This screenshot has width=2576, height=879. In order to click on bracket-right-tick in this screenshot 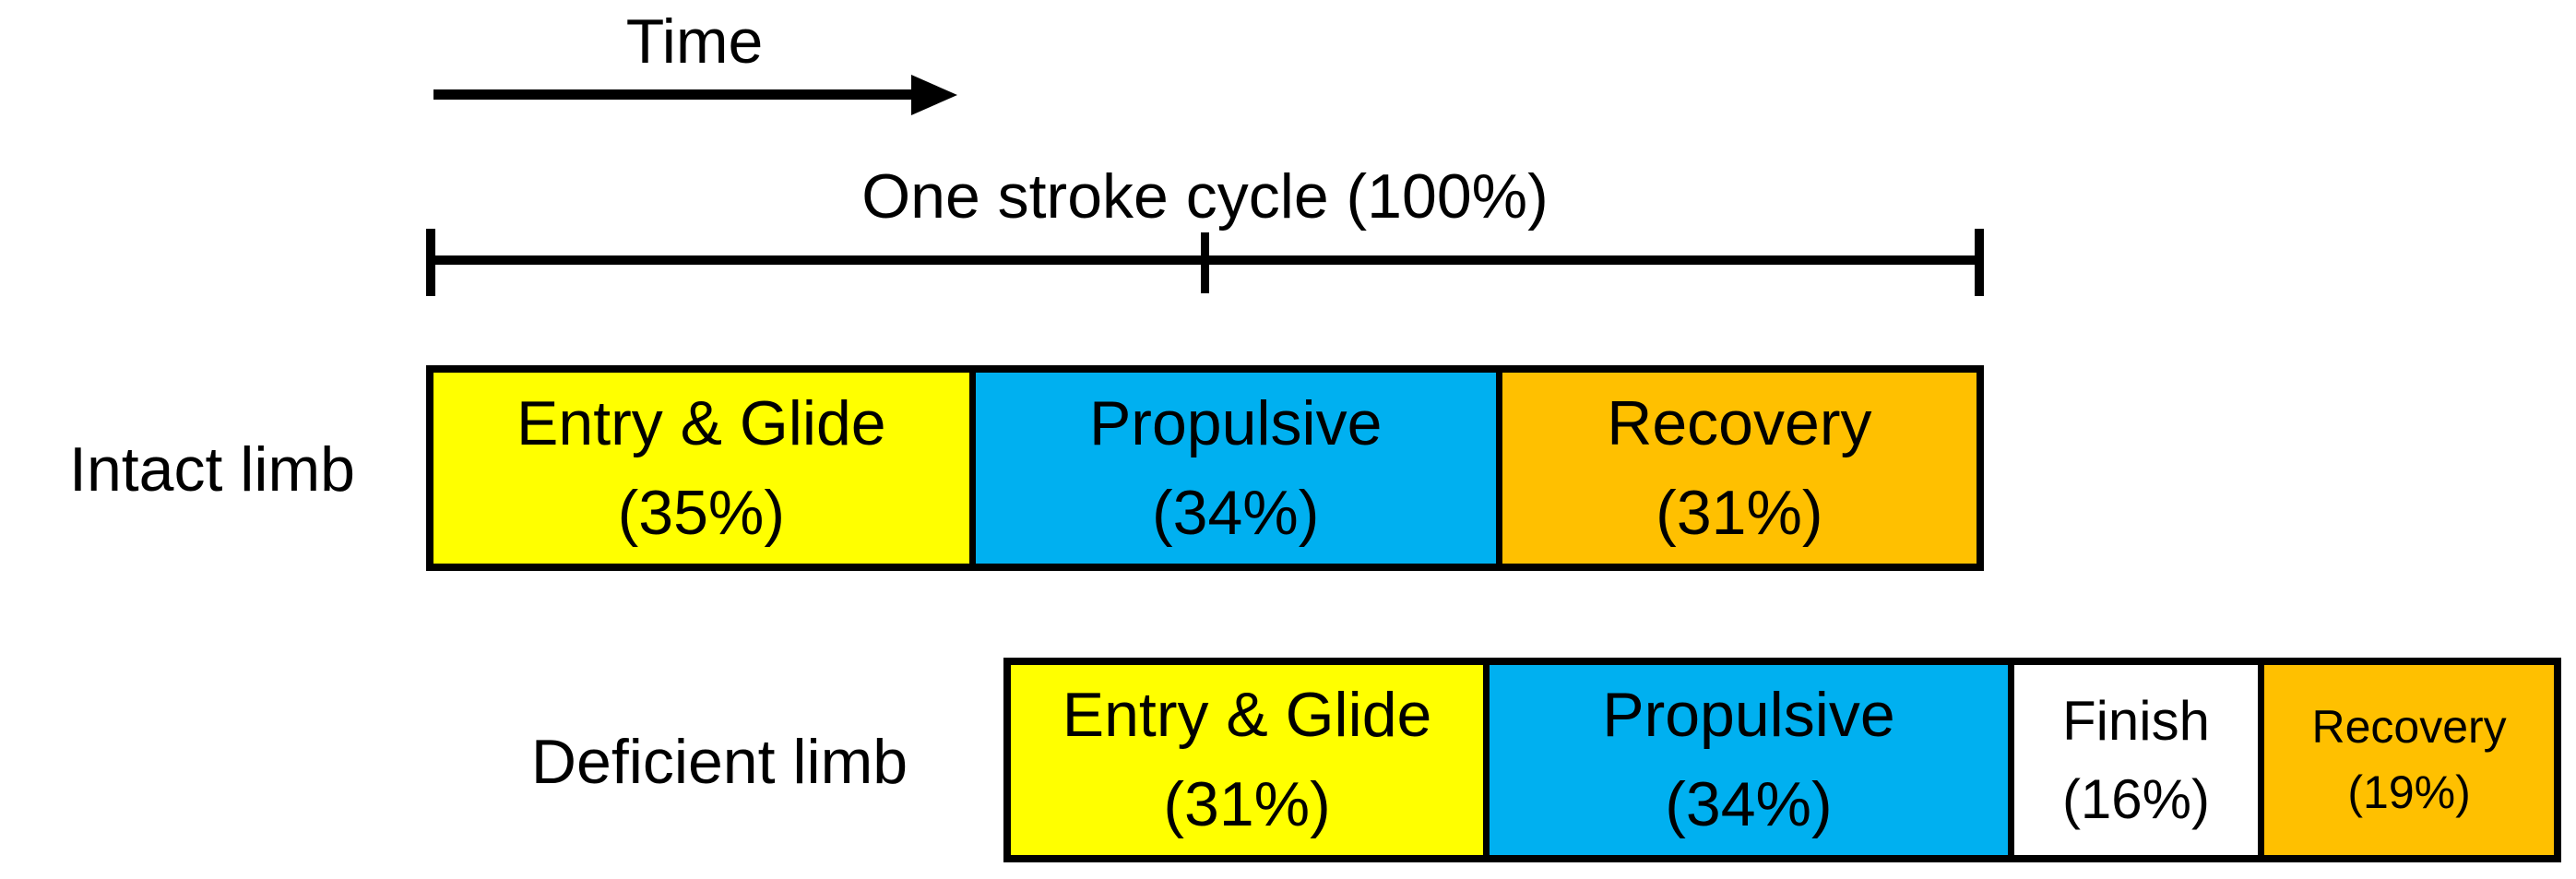, I will do `click(1980, 262)`.